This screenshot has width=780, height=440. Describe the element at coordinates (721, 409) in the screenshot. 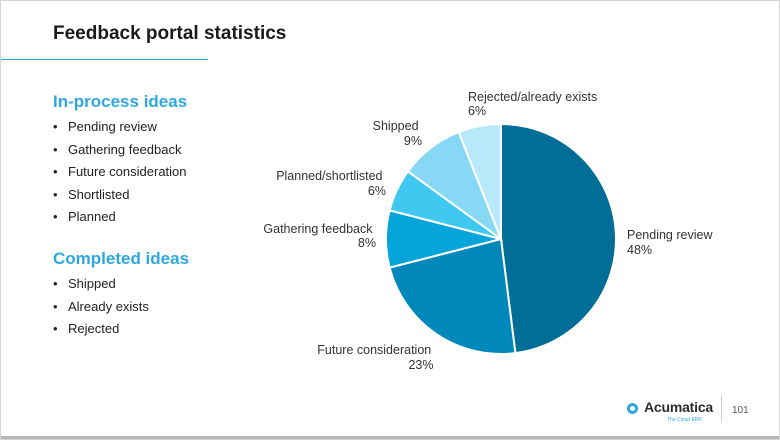

I see `footer-divider` at that location.